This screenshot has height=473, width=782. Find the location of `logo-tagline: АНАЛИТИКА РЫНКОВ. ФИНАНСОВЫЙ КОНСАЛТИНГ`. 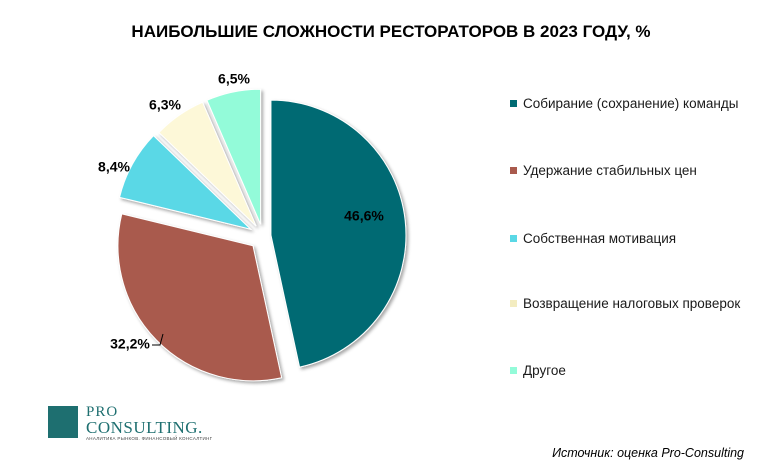

logo-tagline: АНАЛИТИКА РЫНКОВ. ФИНАНСОВЫЙ КОНСАЛТИНГ is located at coordinates (149, 438).